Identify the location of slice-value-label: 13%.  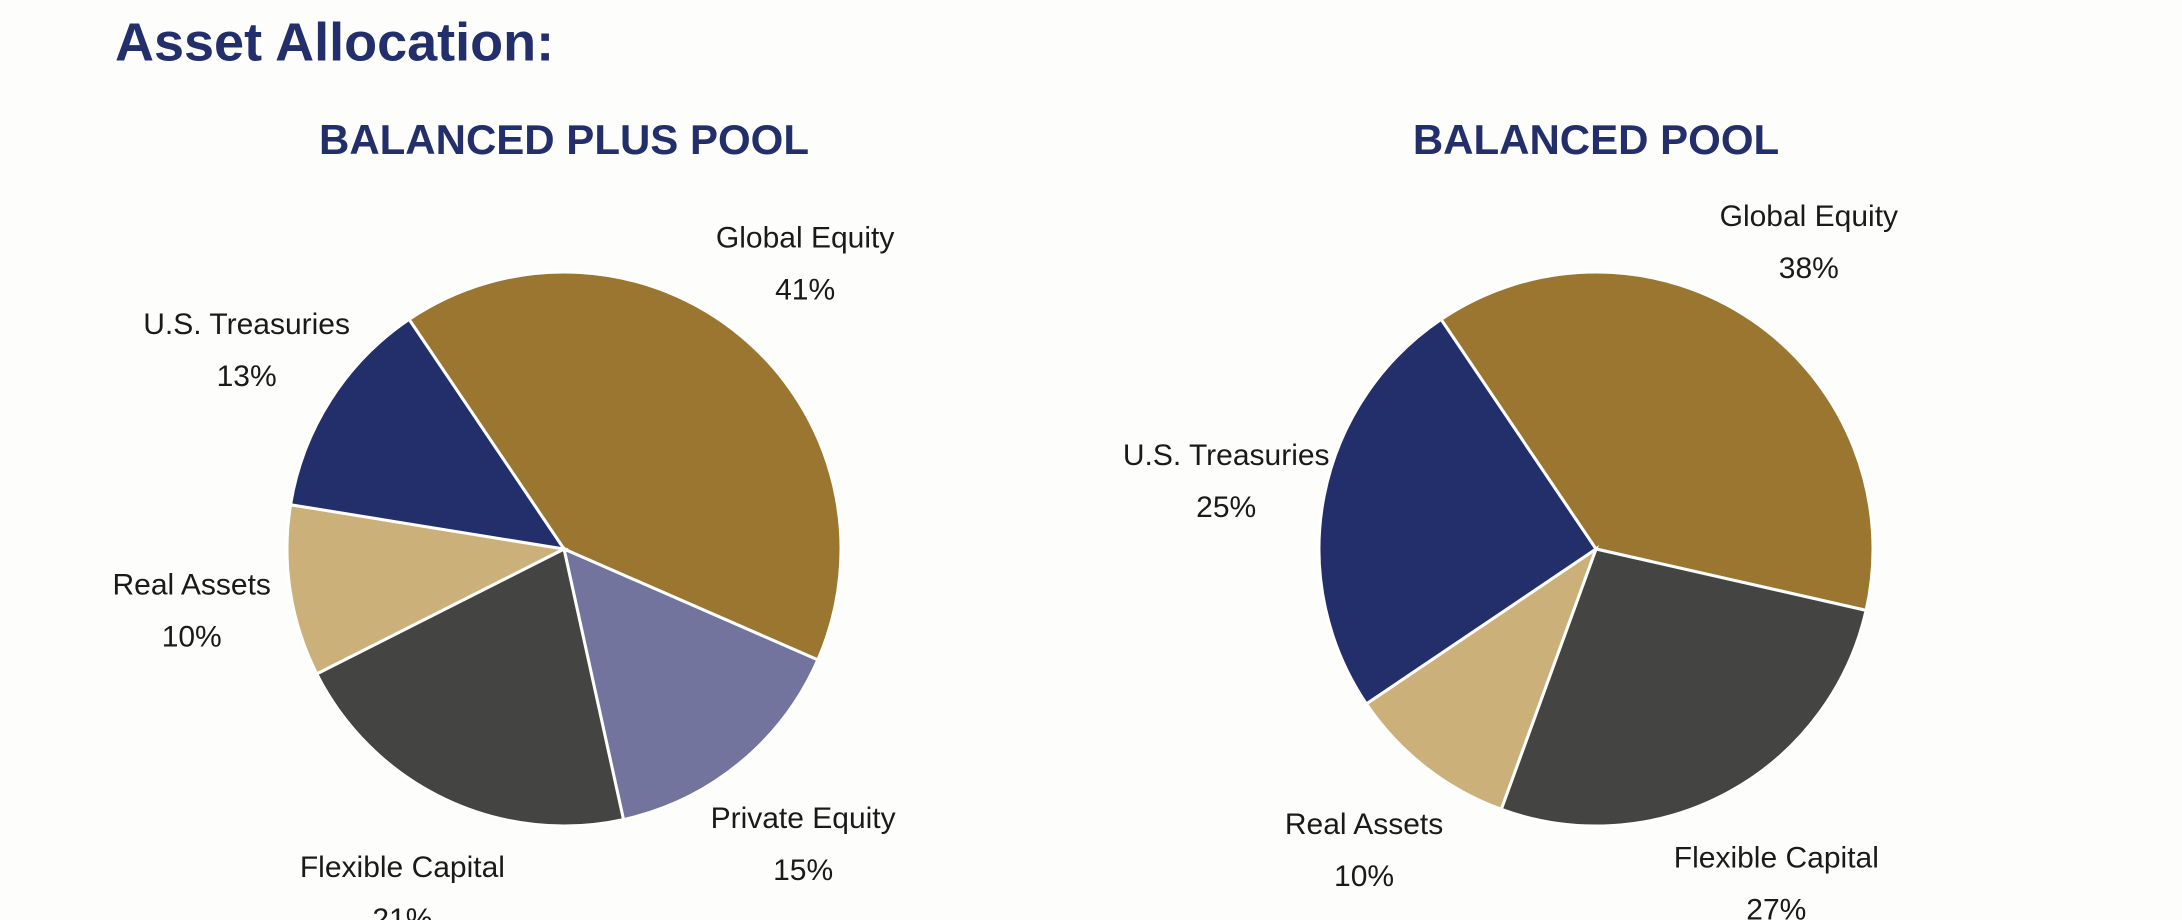
(247, 376).